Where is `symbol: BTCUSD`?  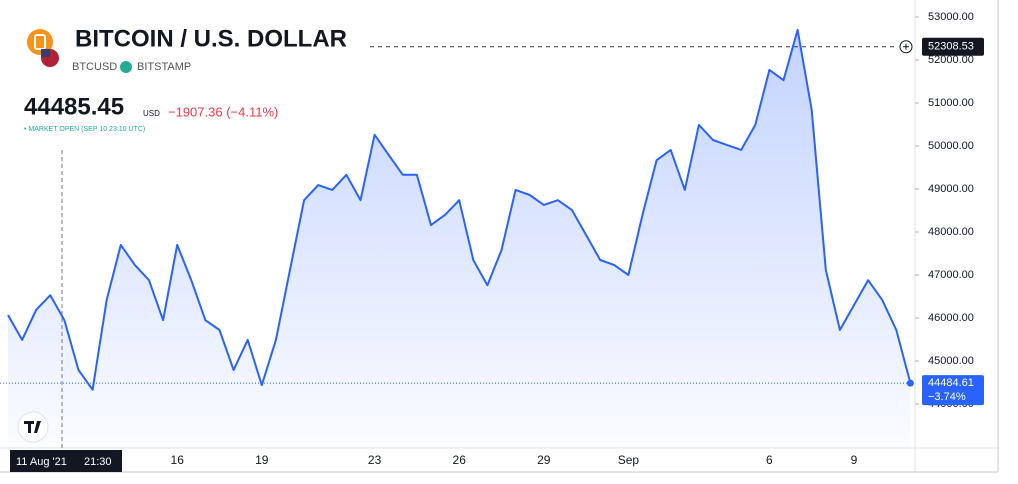 symbol: BTCUSD is located at coordinates (94, 67).